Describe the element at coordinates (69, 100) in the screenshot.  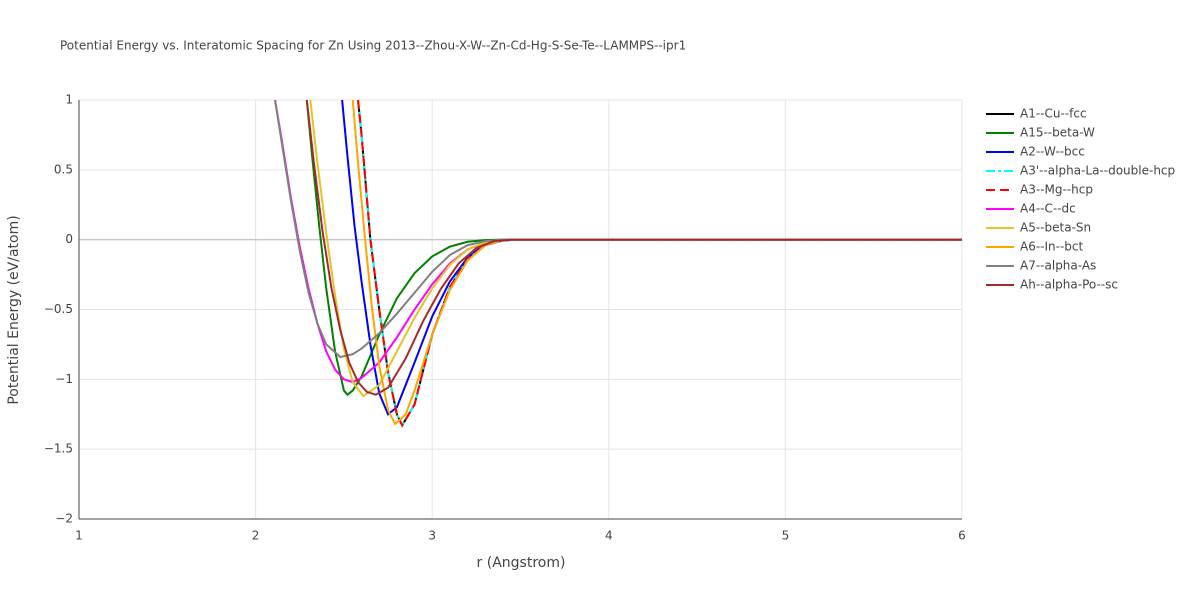
I see `y-tick-label: 1` at that location.